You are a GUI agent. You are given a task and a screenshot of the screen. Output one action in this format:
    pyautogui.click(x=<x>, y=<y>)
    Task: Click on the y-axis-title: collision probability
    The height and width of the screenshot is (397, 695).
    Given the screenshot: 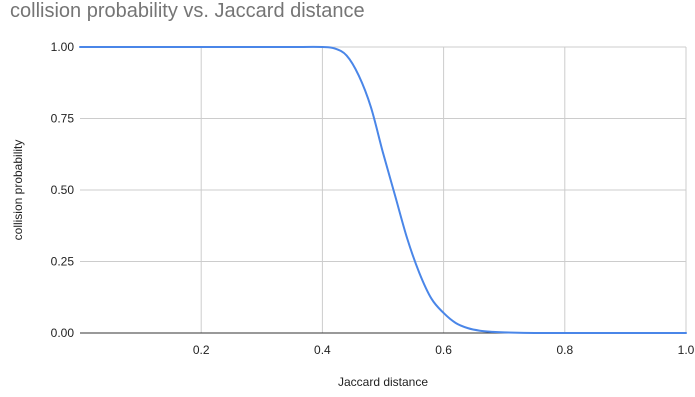 What is the action you would take?
    pyautogui.click(x=18, y=190)
    